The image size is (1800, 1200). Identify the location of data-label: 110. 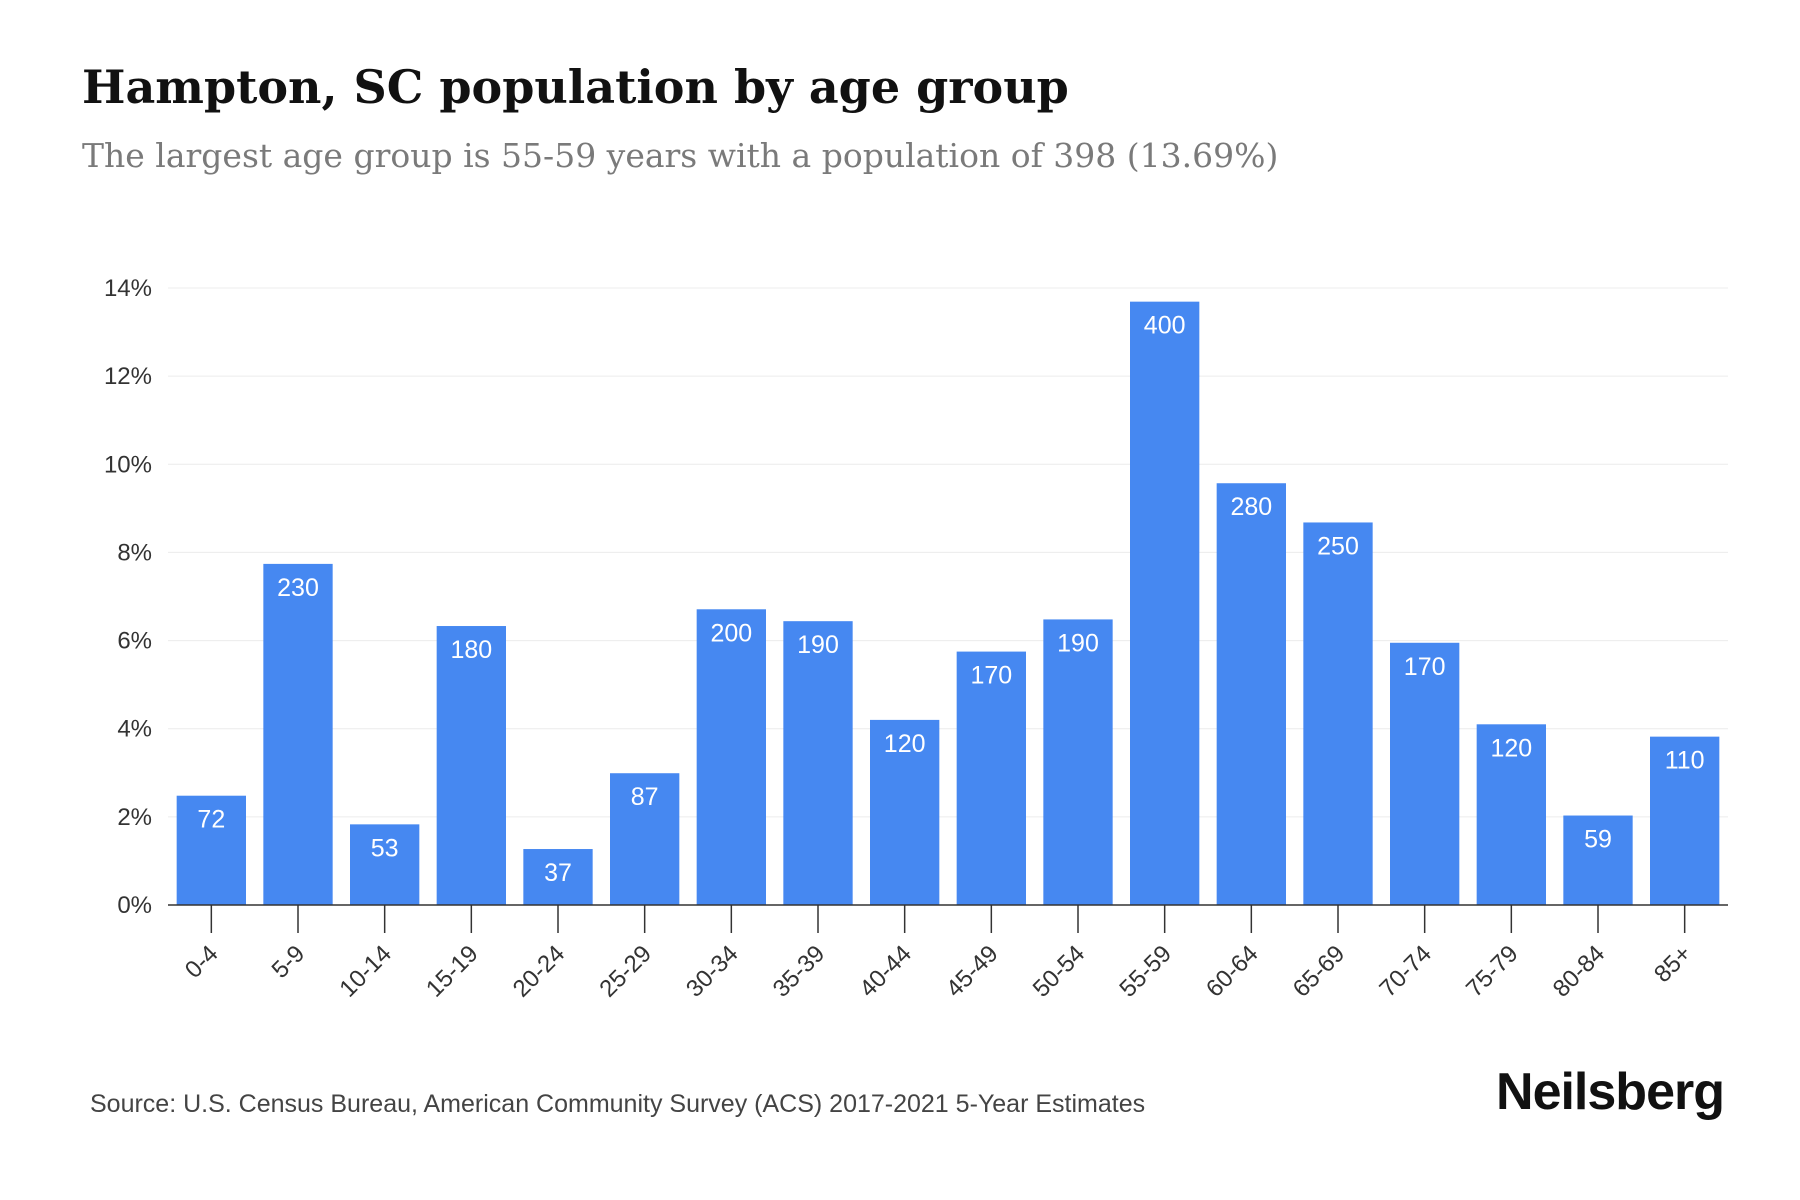
(1685, 761).